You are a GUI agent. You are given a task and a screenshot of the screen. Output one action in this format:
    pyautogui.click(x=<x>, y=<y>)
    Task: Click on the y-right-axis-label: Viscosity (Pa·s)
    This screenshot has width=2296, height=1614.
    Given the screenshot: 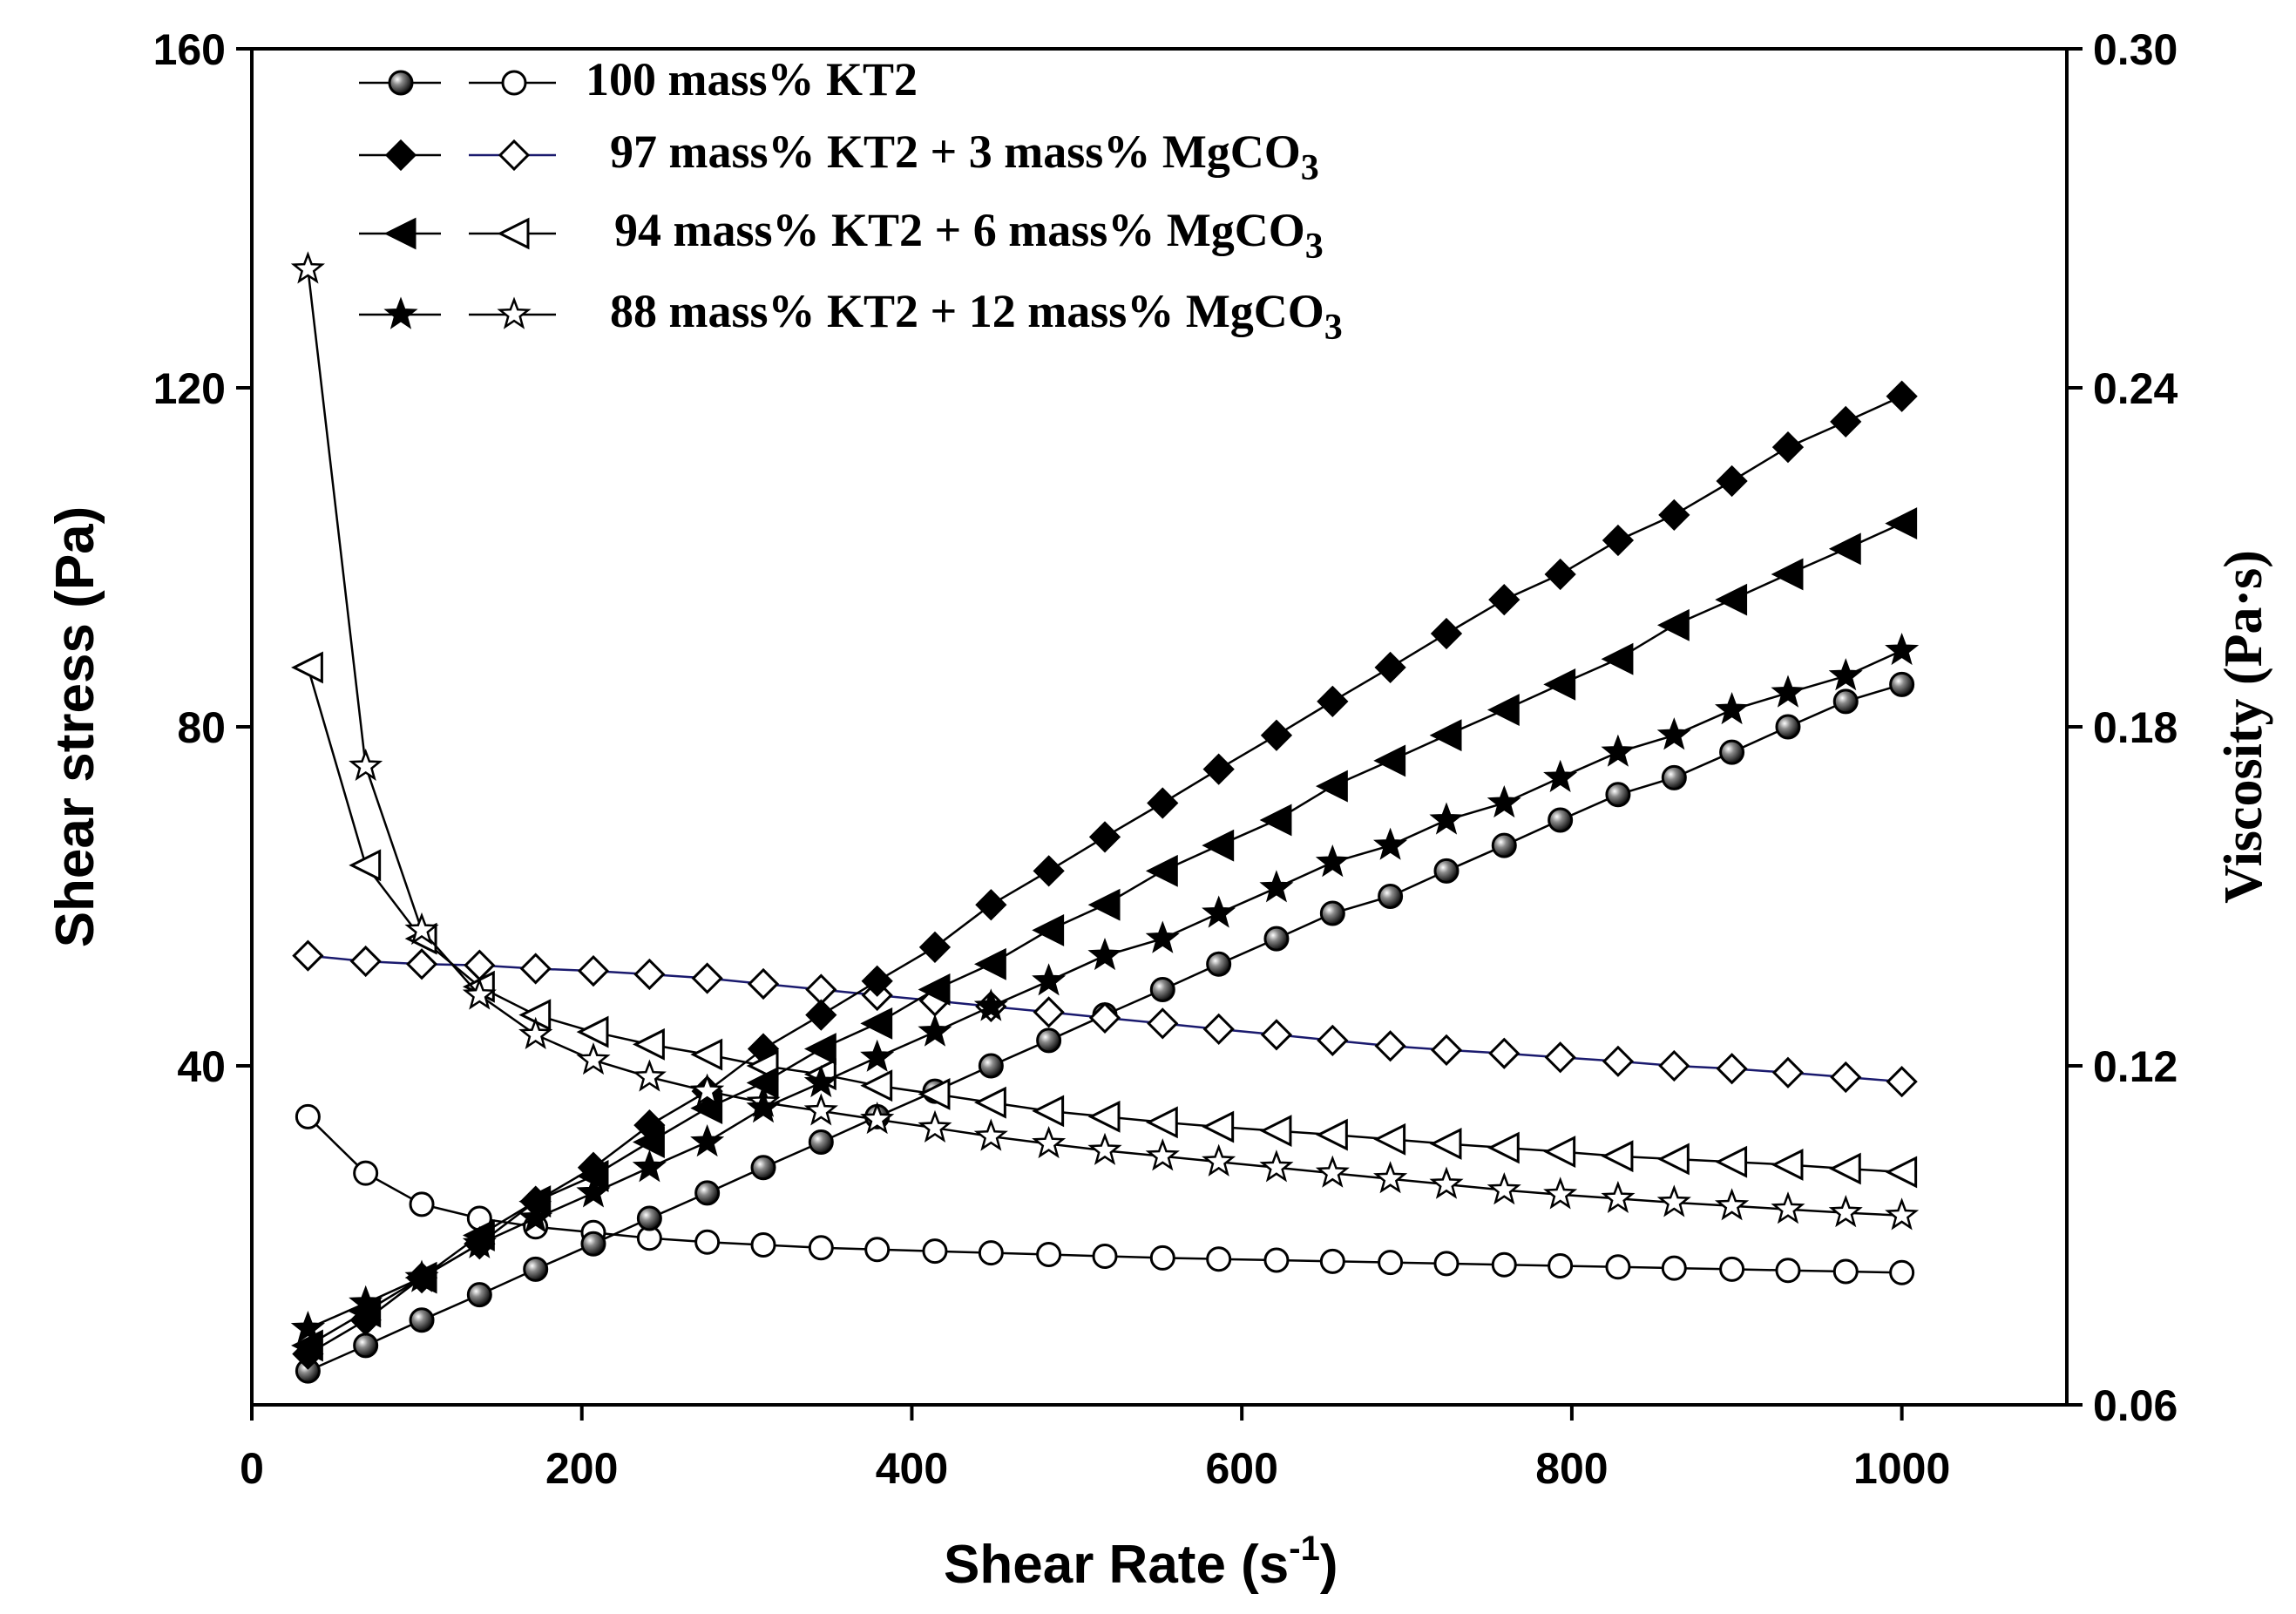 What is the action you would take?
    pyautogui.click(x=2243, y=727)
    